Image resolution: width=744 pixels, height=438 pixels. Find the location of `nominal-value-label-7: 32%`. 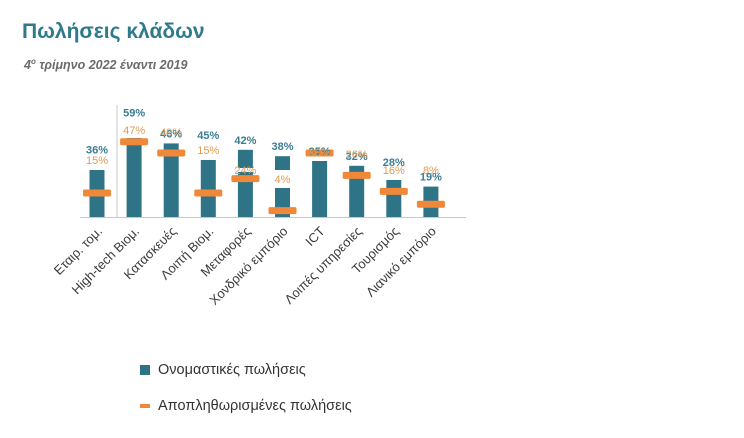

nominal-value-label-7: 32% is located at coordinates (357, 157).